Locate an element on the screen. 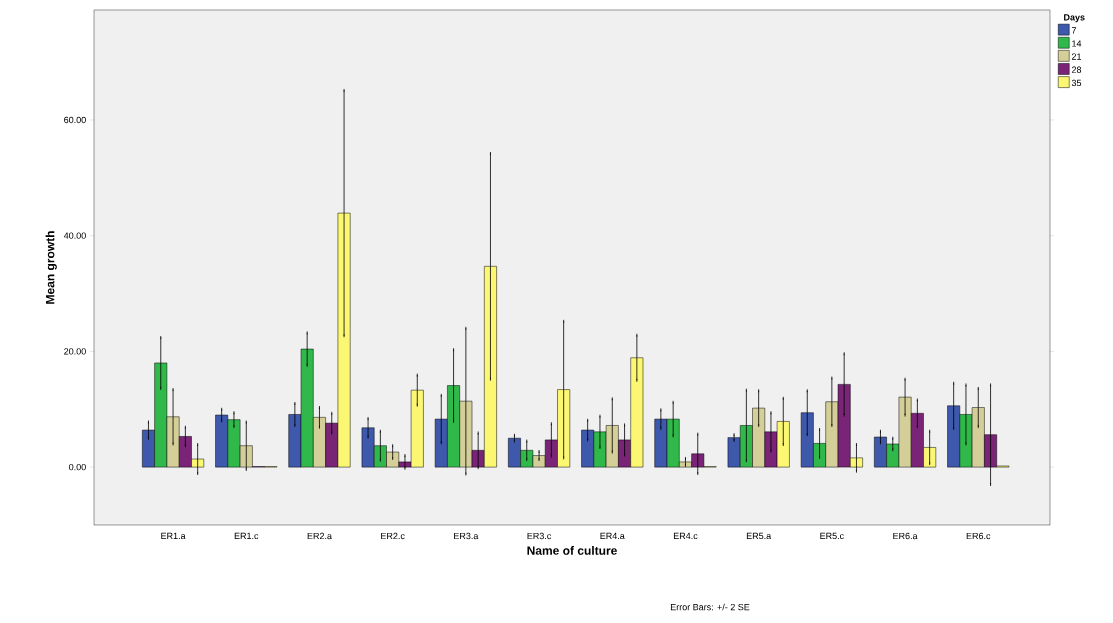 The image size is (1113, 623). y-tick-label: 0.00 is located at coordinates (77, 467).